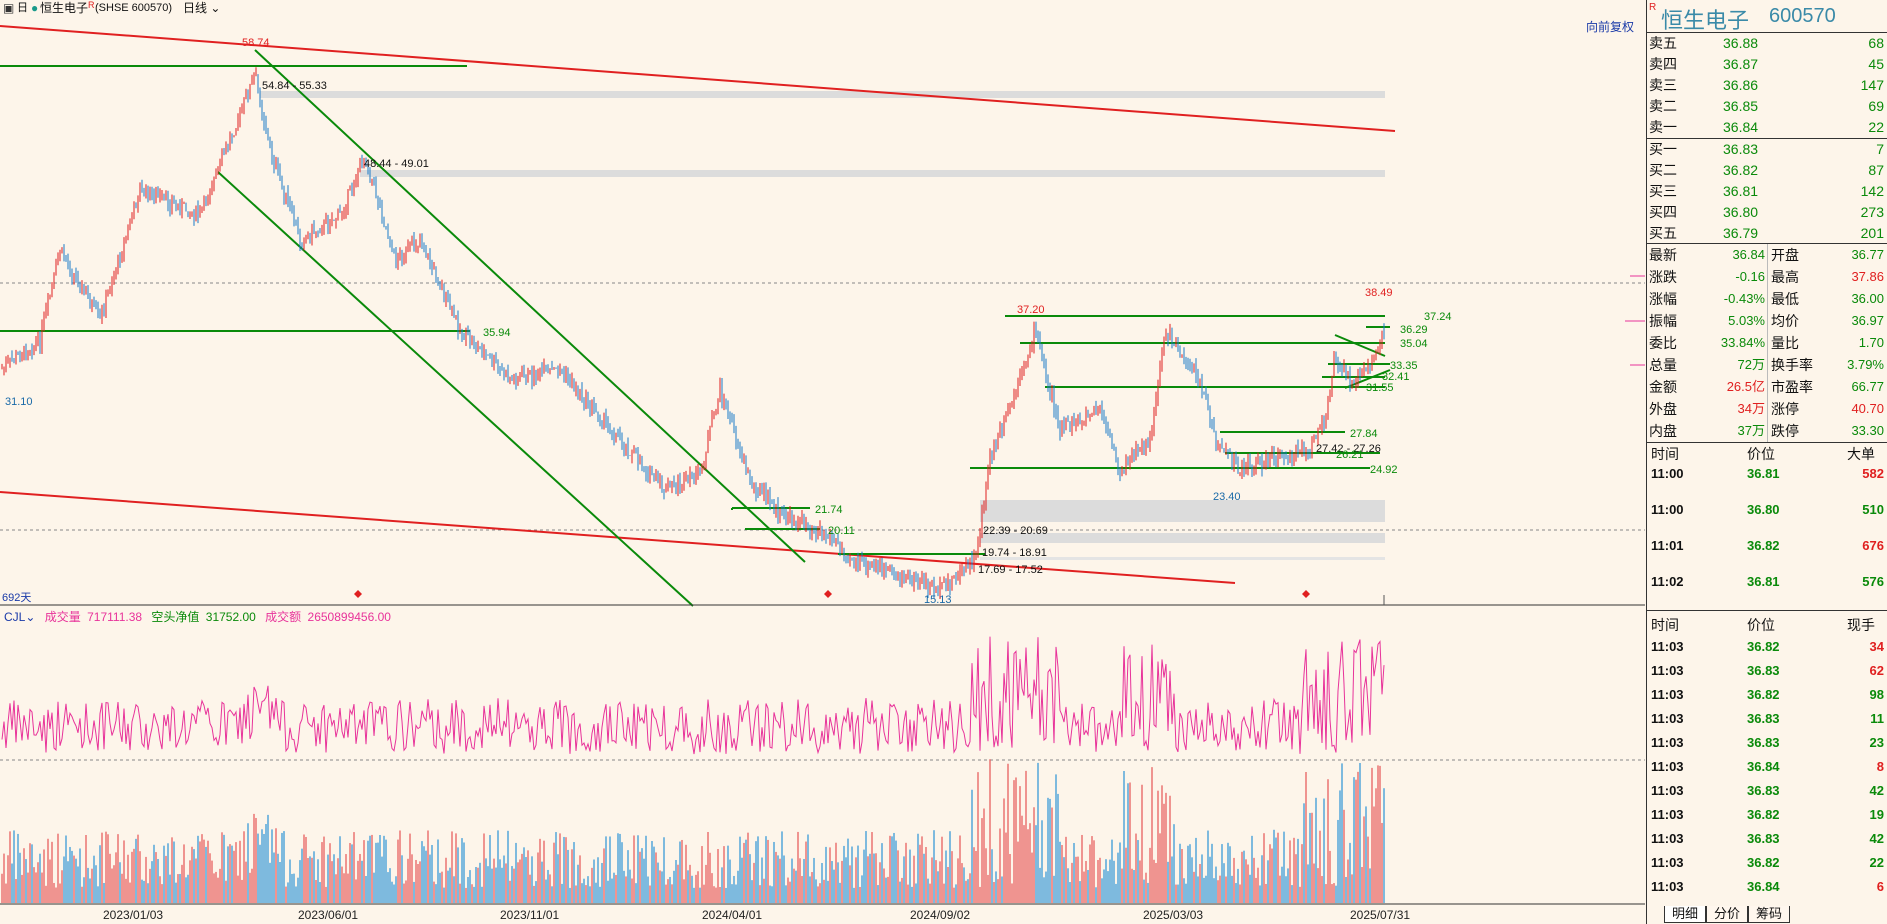 Image resolution: width=1887 pixels, height=924 pixels. Describe the element at coordinates (1871, 342) in the screenshot. I see `stat-value: 1.70` at that location.